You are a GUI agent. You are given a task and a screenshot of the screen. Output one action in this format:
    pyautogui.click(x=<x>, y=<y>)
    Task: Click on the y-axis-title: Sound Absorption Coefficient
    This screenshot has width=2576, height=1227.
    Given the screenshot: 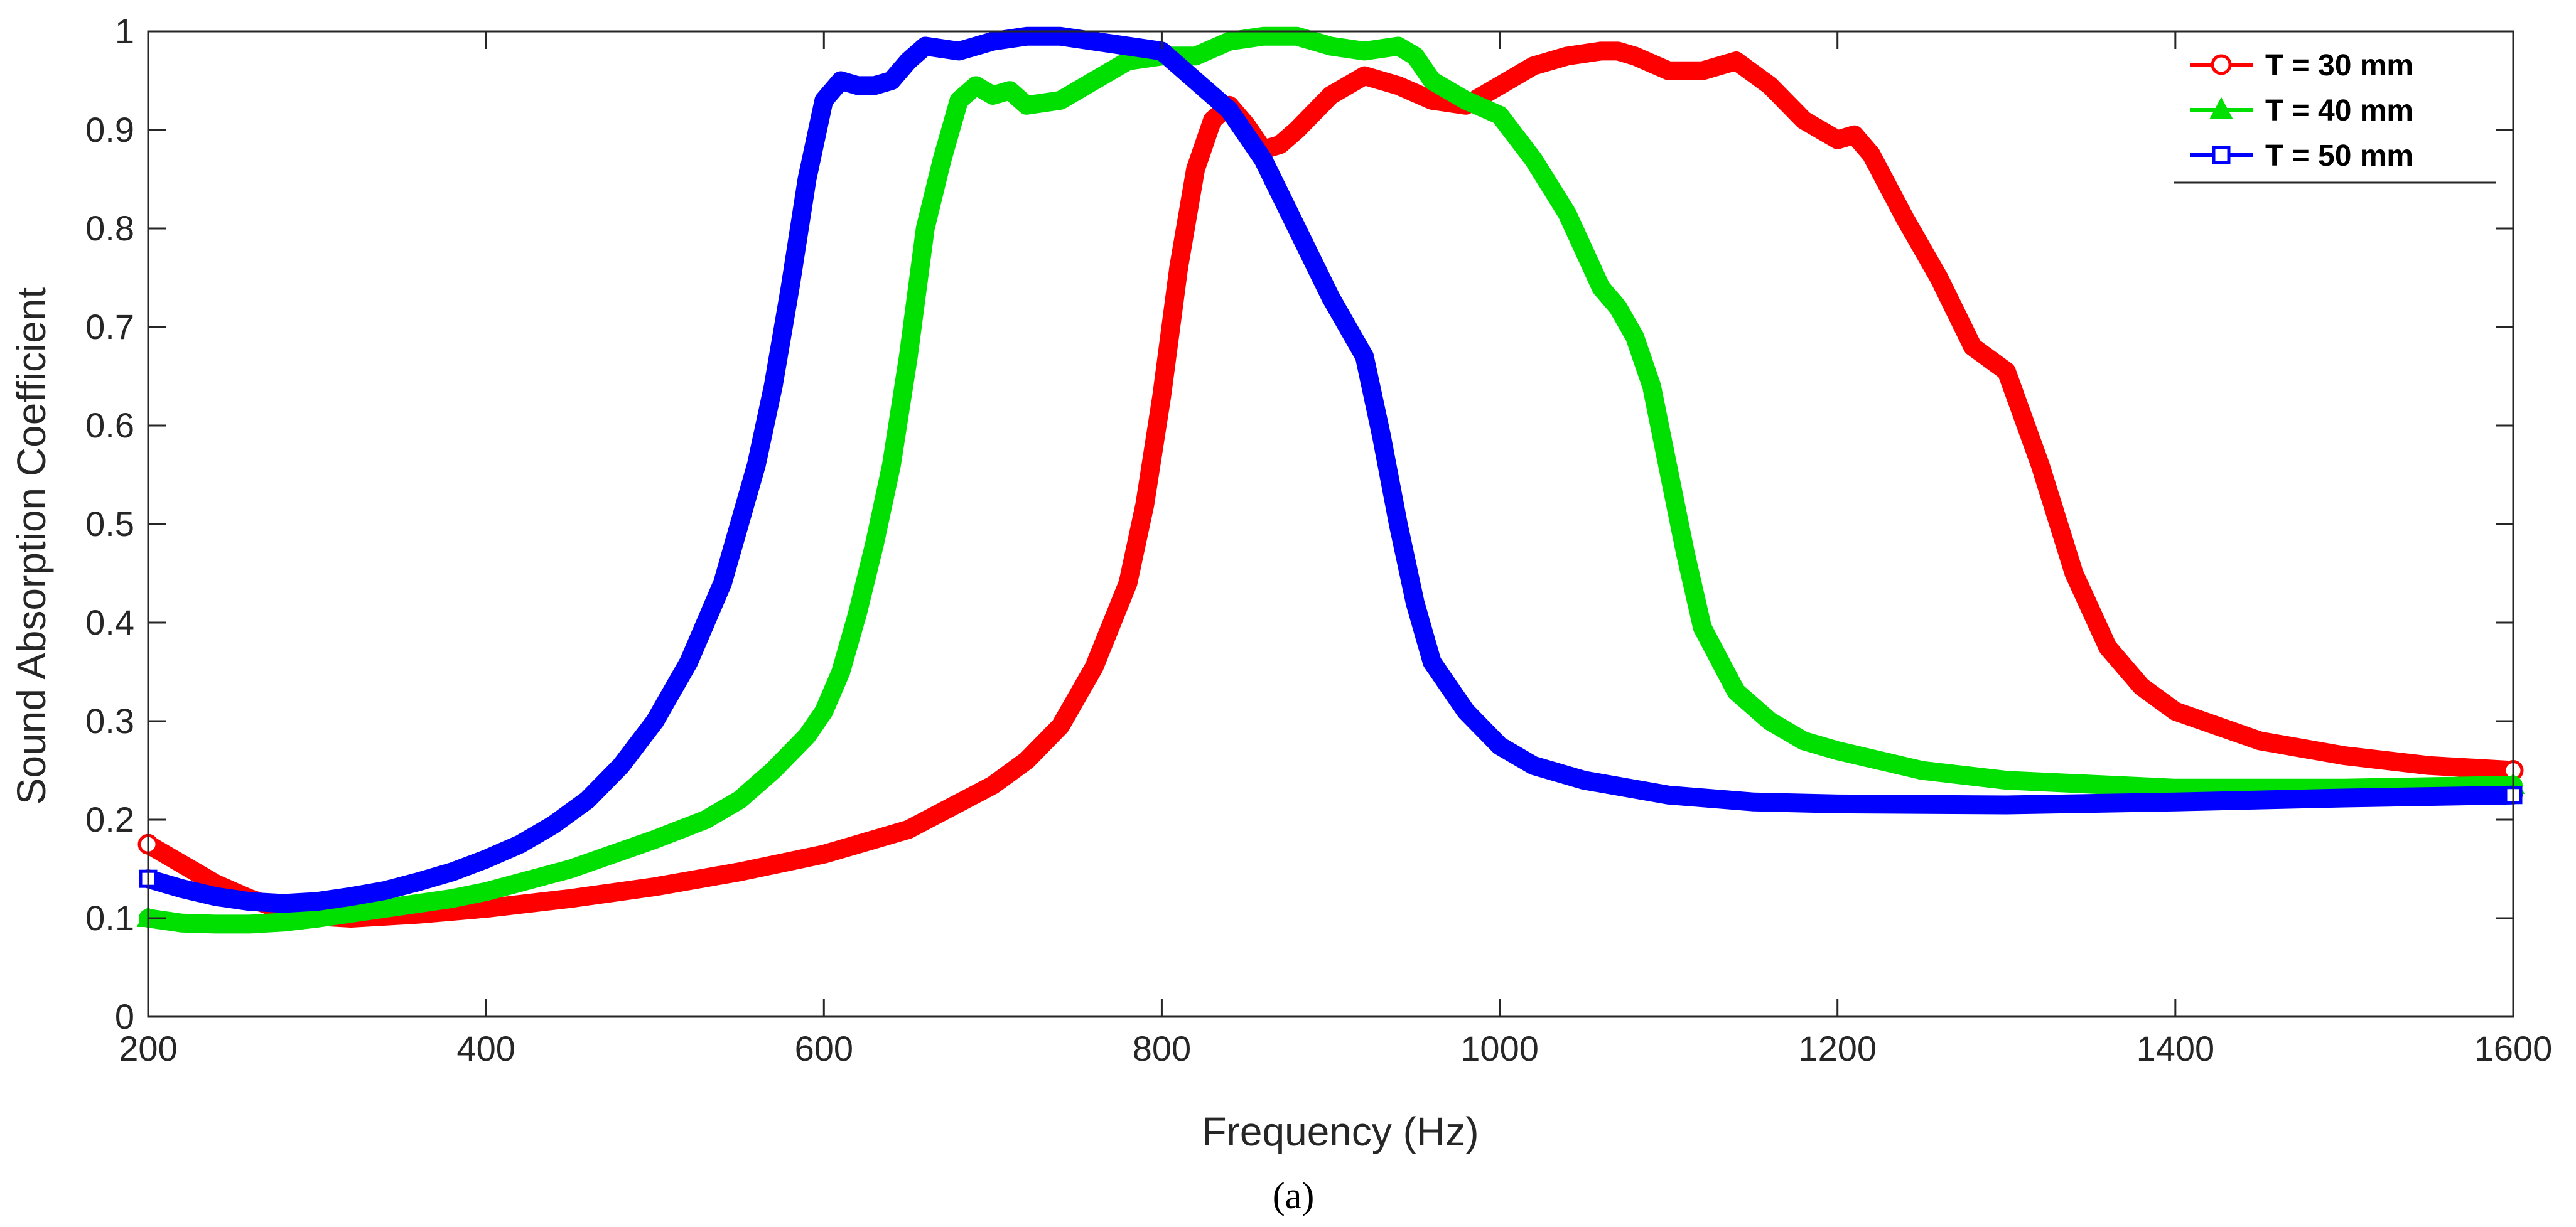 What is the action you would take?
    pyautogui.click(x=31, y=546)
    